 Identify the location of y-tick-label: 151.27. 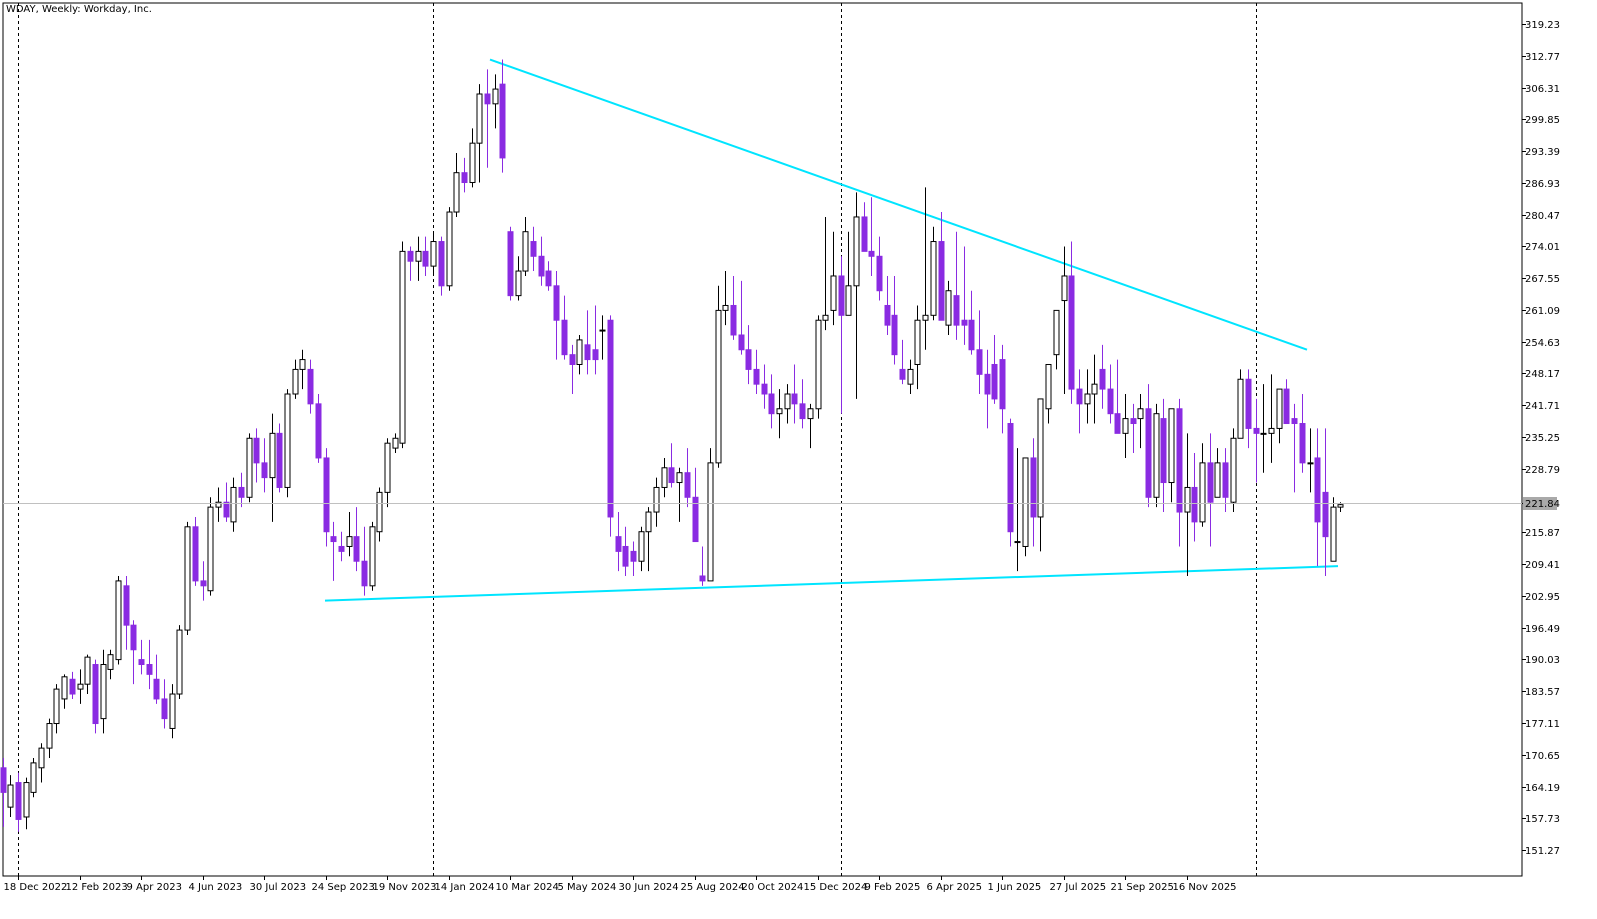
(1542, 851).